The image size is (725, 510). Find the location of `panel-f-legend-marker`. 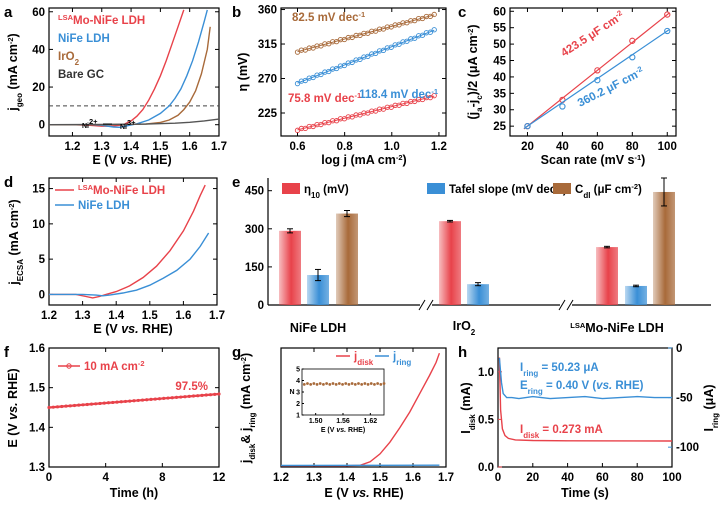

panel-f-legend-marker is located at coordinates (69, 366).